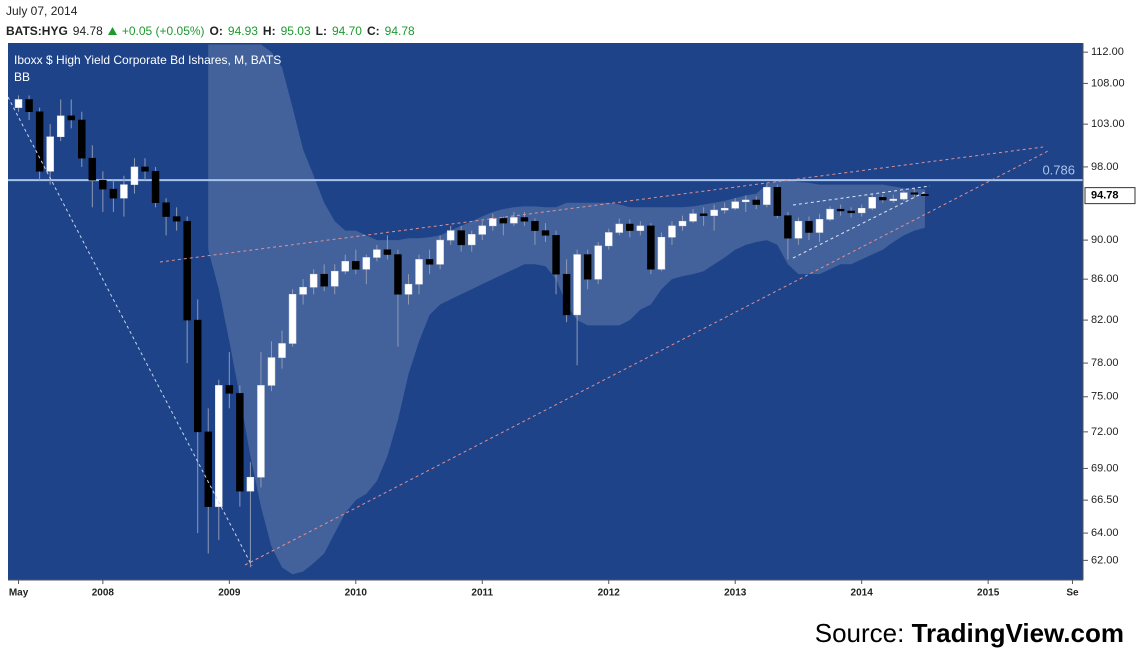 The height and width of the screenshot is (661, 1138). What do you see at coordinates (295, 31) in the screenshot?
I see `ohlc-value: 95.03` at bounding box center [295, 31].